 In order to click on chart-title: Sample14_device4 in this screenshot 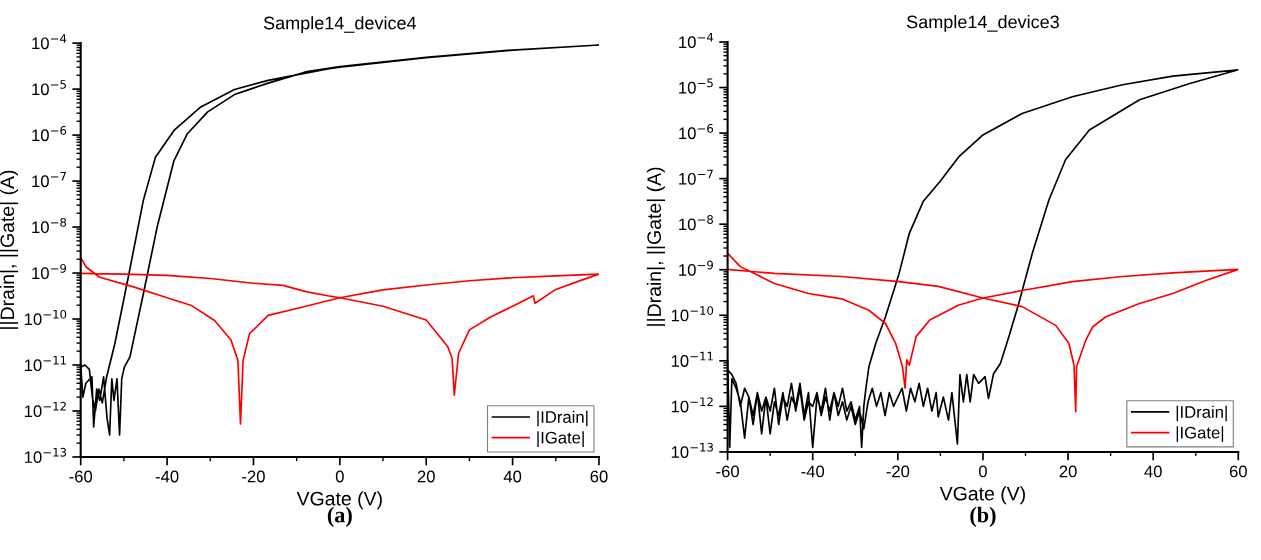, I will do `click(340, 24)`.